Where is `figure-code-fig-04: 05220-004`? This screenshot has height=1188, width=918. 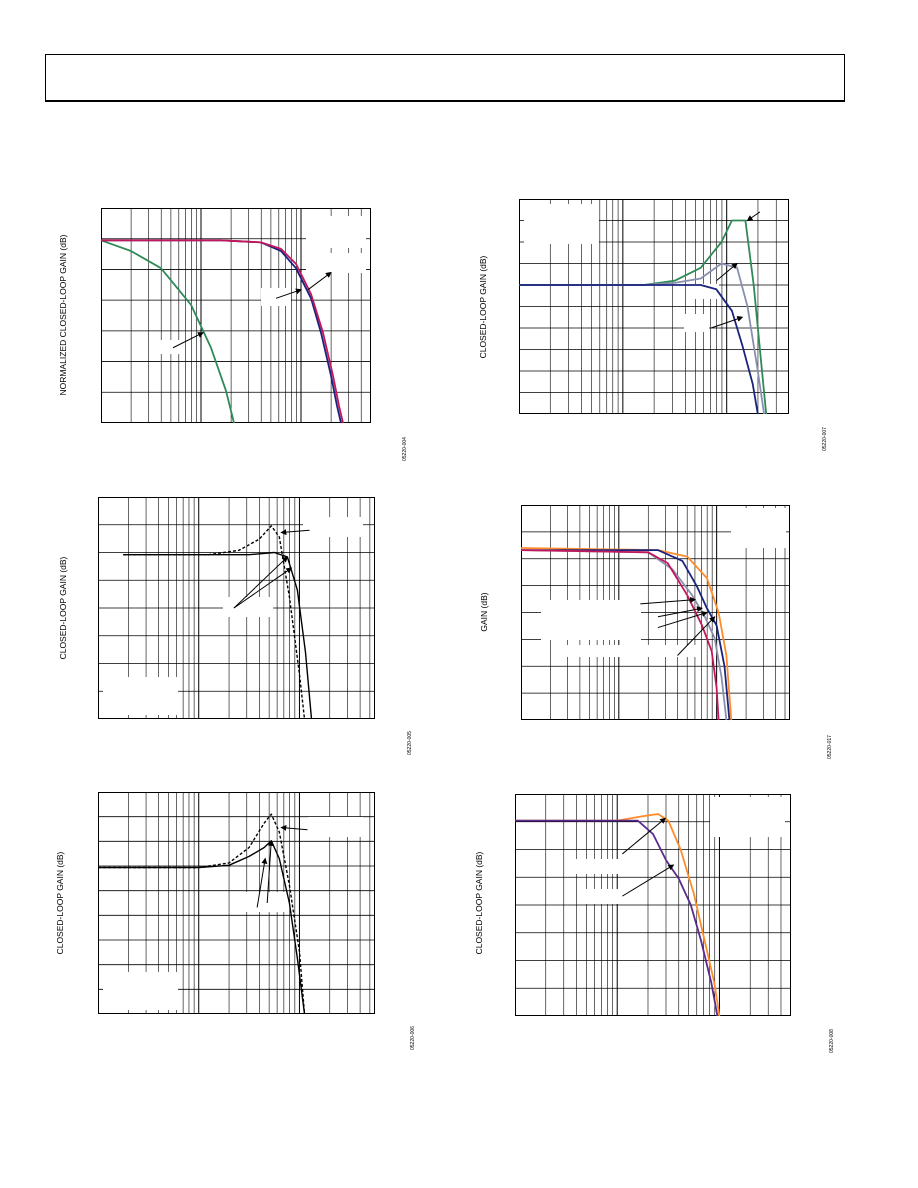 figure-code-fig-04: 05220-004 is located at coordinates (405, 449).